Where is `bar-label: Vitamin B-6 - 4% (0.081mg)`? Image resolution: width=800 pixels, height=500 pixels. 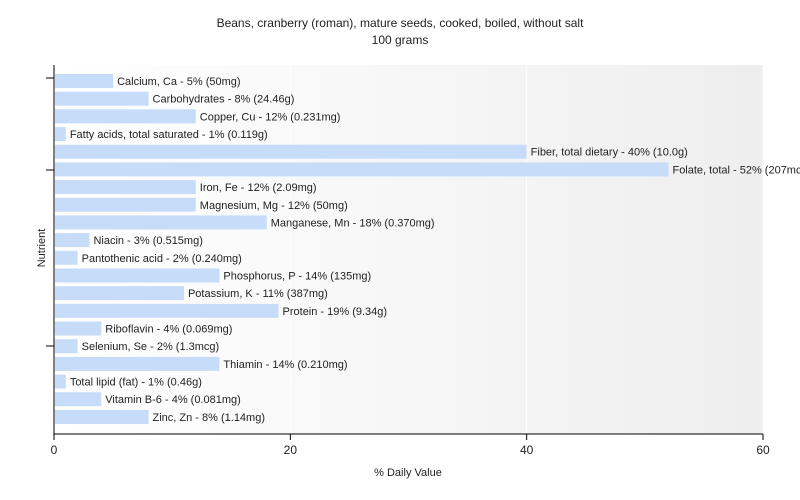 bar-label: Vitamin B-6 - 4% (0.081mg) is located at coordinates (173, 400).